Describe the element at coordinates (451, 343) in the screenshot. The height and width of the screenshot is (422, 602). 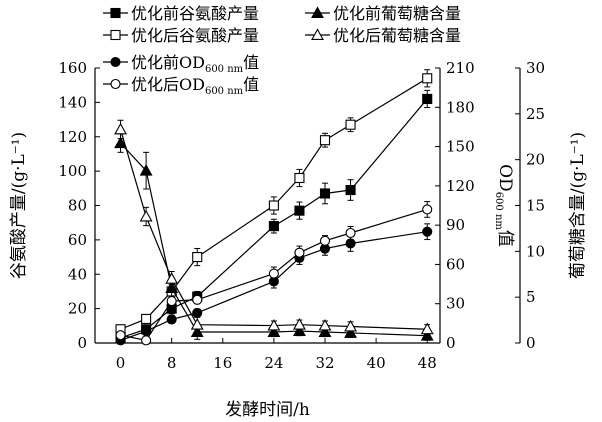
I see `od-tick-label: 0` at that location.